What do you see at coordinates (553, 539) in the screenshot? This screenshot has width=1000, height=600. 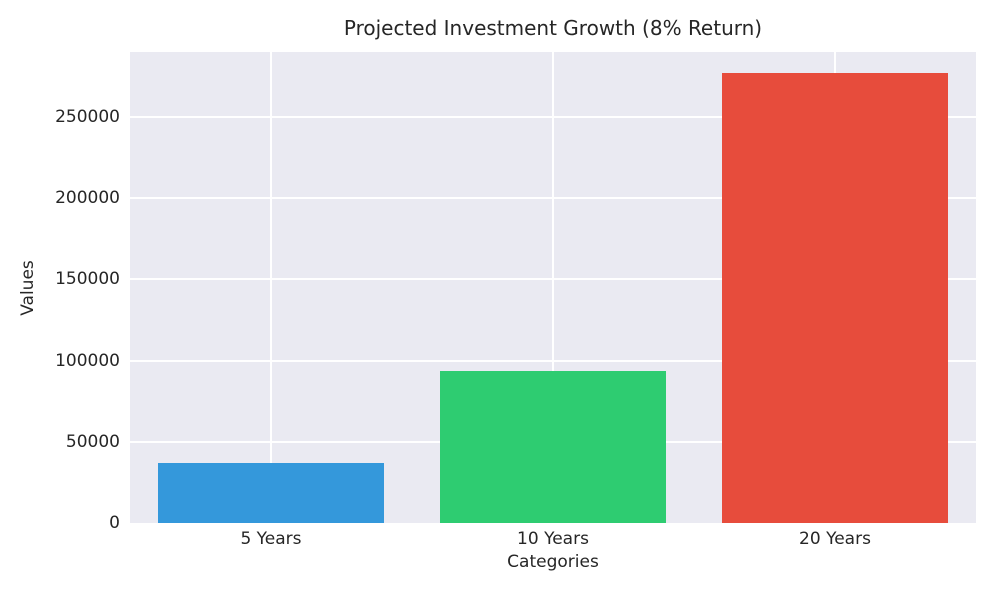 I see `x-tick-label: 10 Years` at bounding box center [553, 539].